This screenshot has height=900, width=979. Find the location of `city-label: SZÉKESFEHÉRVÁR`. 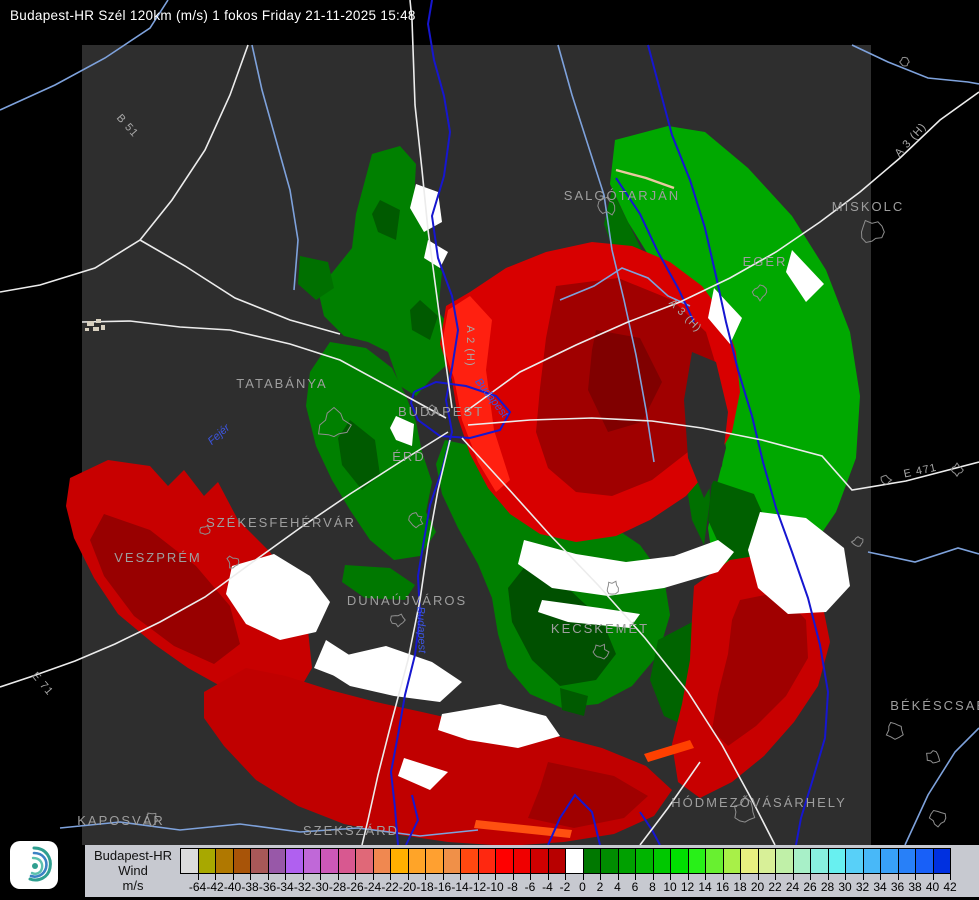

city-label: SZÉKESFEHÉRVÁR is located at coordinates (281, 522).